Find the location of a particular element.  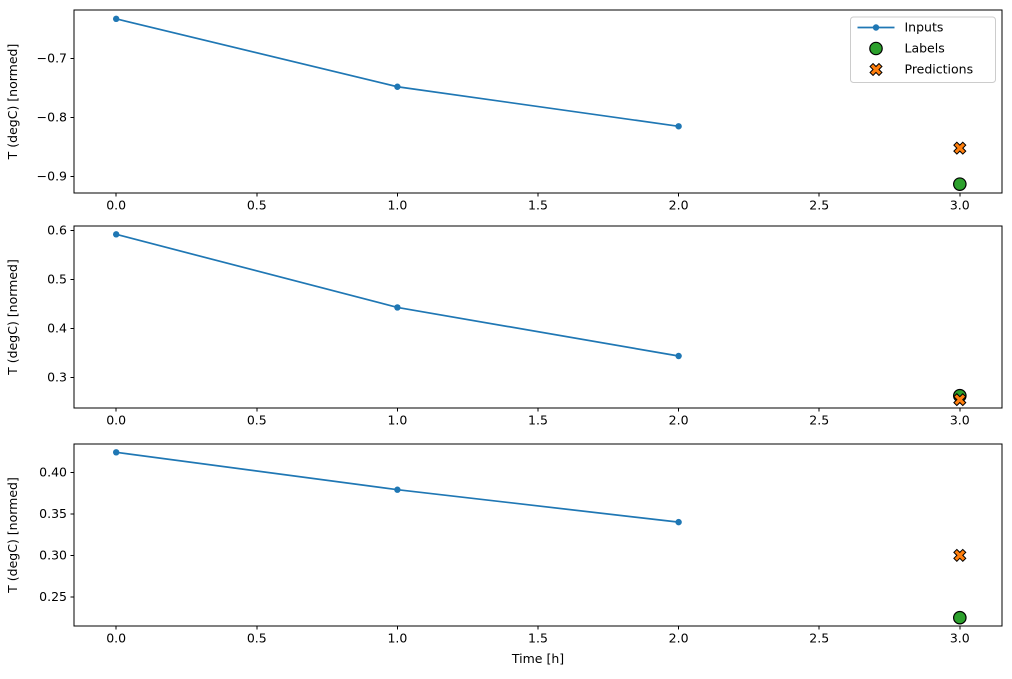

legend-entry-labels: Labels is located at coordinates (907, 48).